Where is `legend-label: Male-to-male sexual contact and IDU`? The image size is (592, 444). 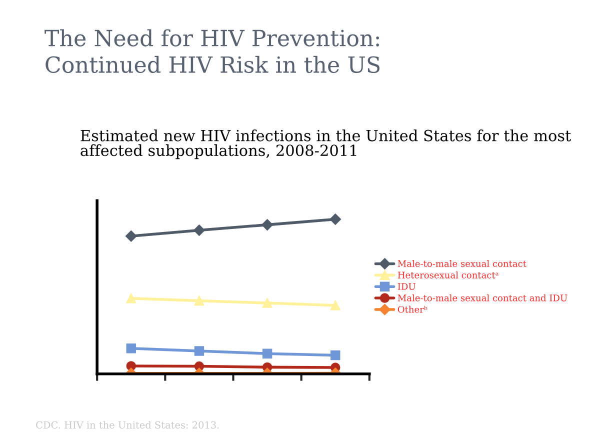 legend-label: Male-to-male sexual contact and IDU is located at coordinates (483, 298).